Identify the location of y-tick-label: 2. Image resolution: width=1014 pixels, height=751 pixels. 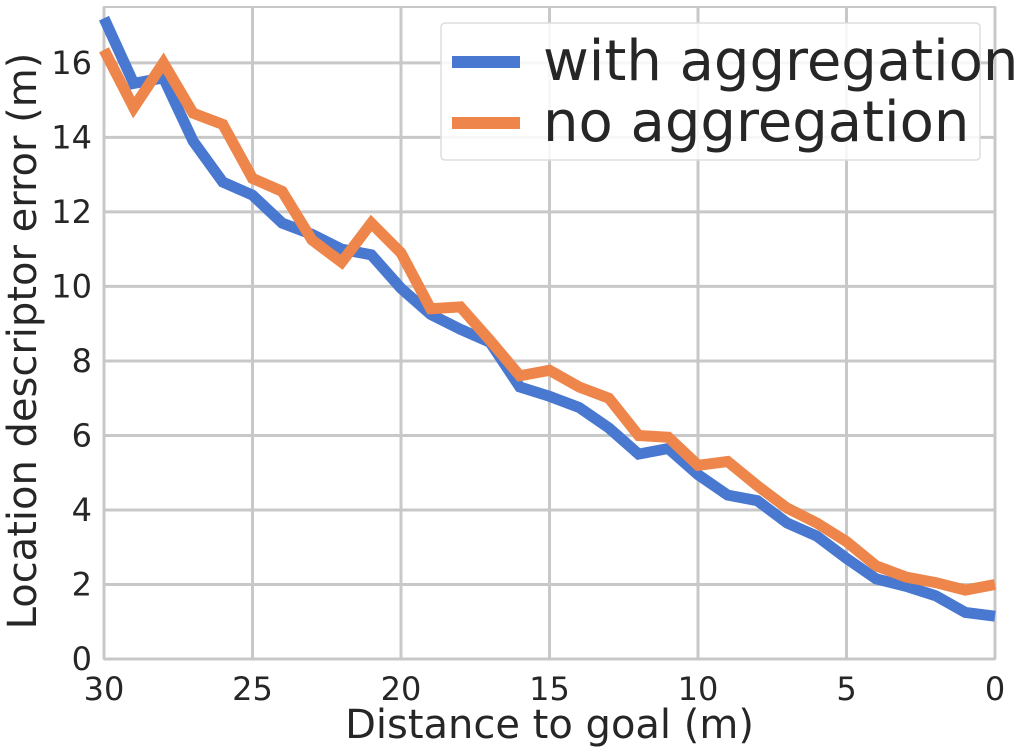
(82, 584).